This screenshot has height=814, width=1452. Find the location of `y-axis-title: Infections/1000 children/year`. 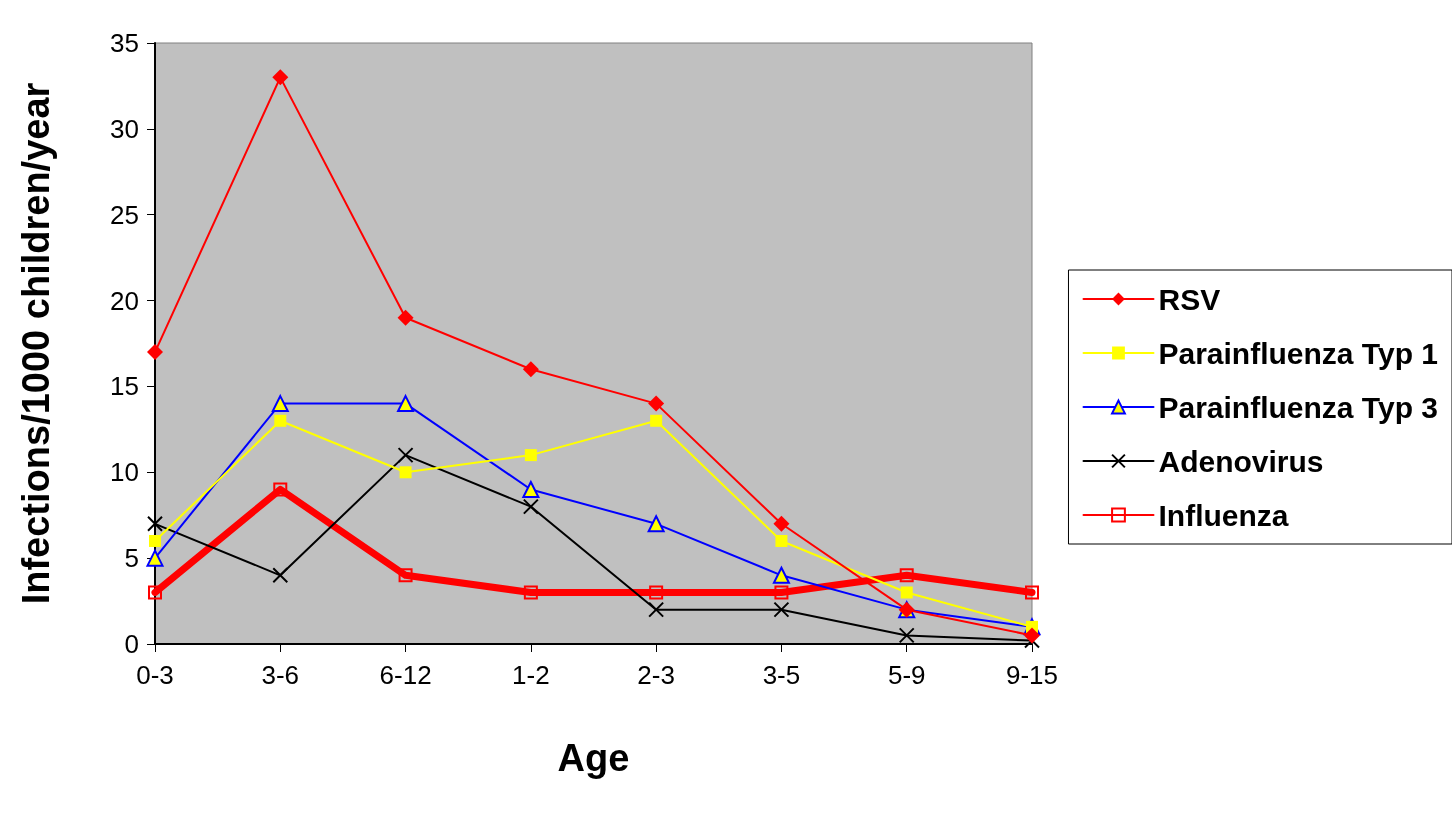

y-axis-title: Infections/1000 children/year is located at coordinates (36, 343).